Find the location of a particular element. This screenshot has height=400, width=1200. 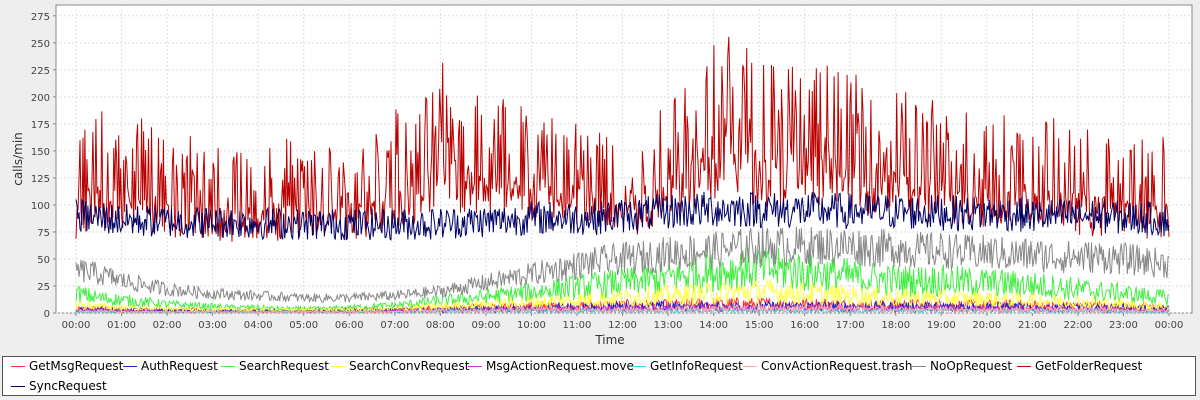

x-tick-label: 02:00 is located at coordinates (167, 325).